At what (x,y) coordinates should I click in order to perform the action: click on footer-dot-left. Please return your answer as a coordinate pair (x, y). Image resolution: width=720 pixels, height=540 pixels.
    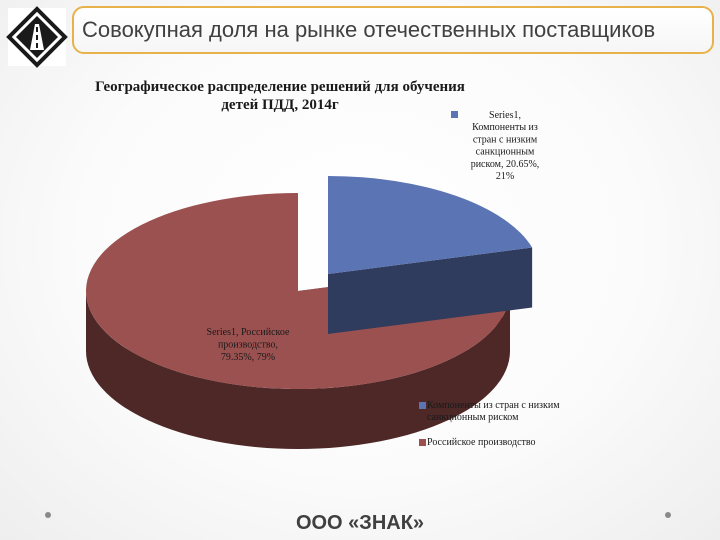
    Looking at the image, I should click on (48, 515).